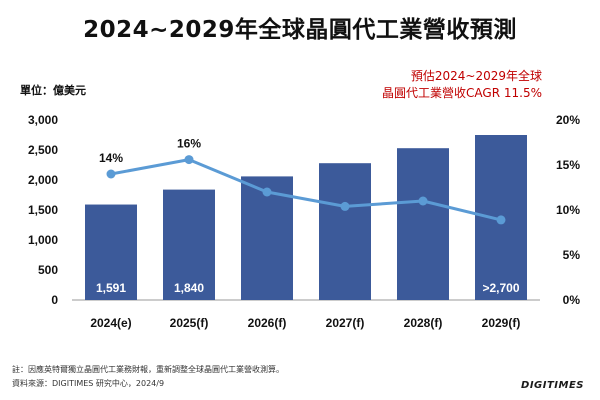  I want to click on y-right-tick-label: 5%, so click(572, 255).